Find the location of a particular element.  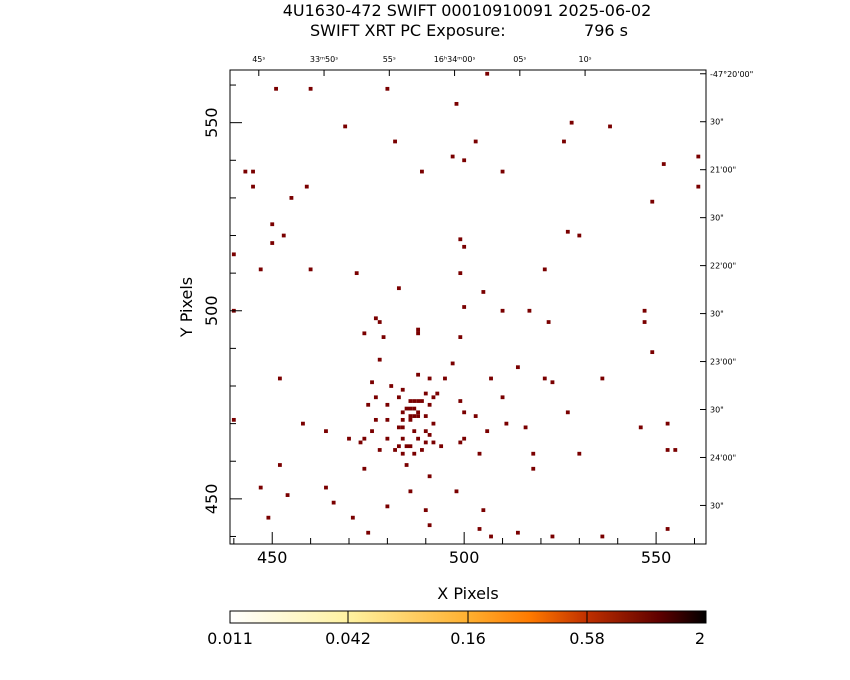

ra-tick-label: 33ᵐ50ˢ is located at coordinates (324, 59).